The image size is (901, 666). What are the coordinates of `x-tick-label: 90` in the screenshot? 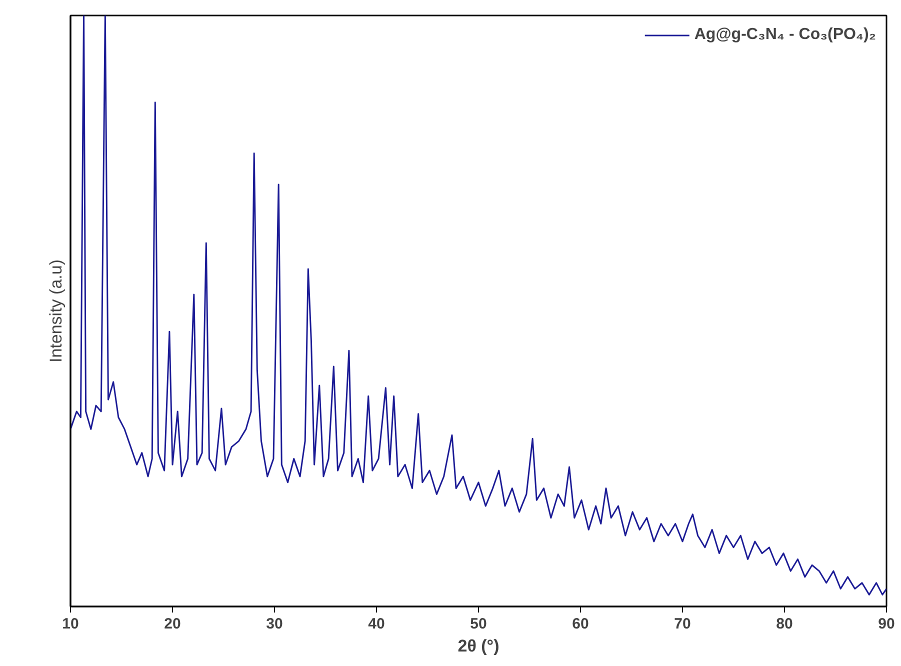 It's located at (886, 624).